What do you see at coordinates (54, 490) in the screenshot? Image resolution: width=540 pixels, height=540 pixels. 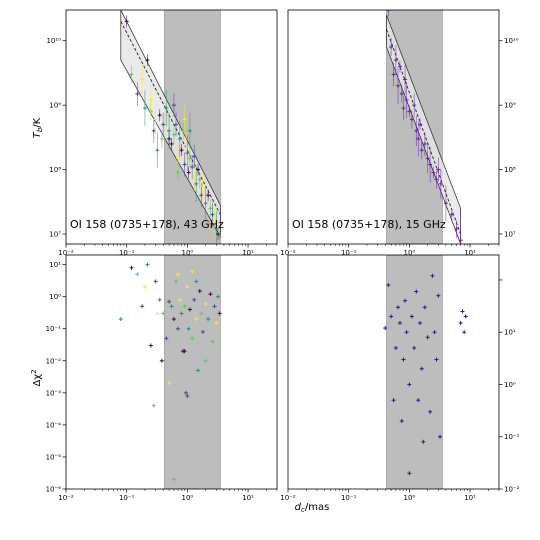 I see `y-tick-label: 10⁻⁶` at bounding box center [54, 490].